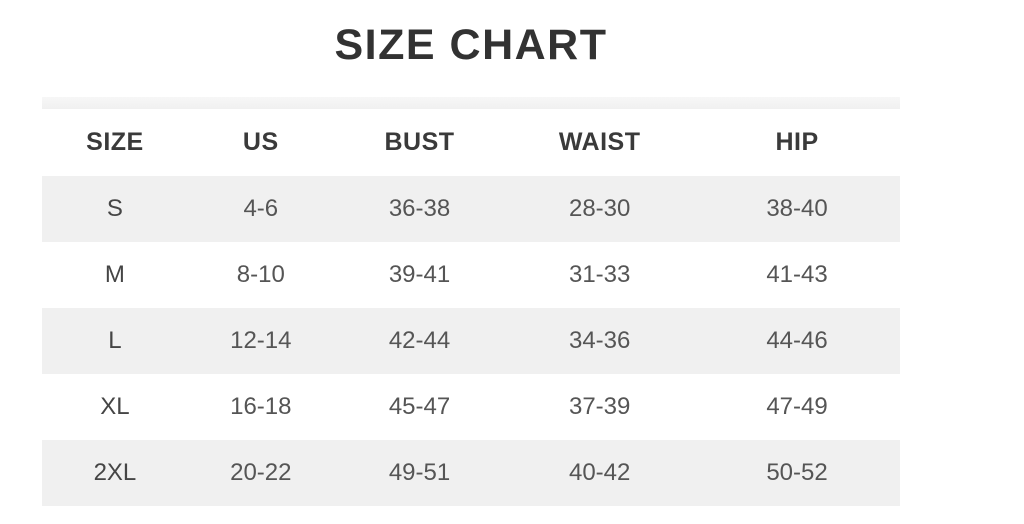  What do you see at coordinates (115, 340) in the screenshot?
I see `cell-size: L` at bounding box center [115, 340].